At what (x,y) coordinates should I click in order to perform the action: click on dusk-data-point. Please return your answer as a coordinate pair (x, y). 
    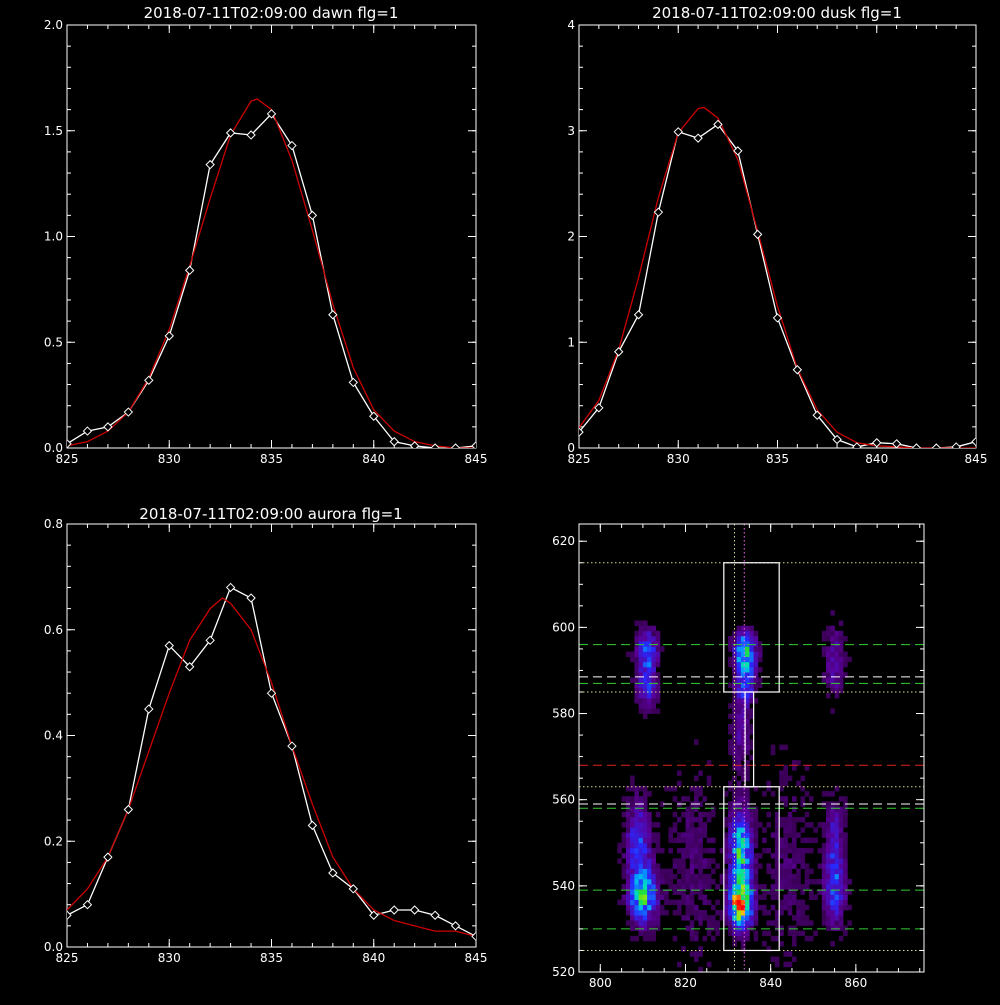
    Looking at the image, I should click on (638, 315).